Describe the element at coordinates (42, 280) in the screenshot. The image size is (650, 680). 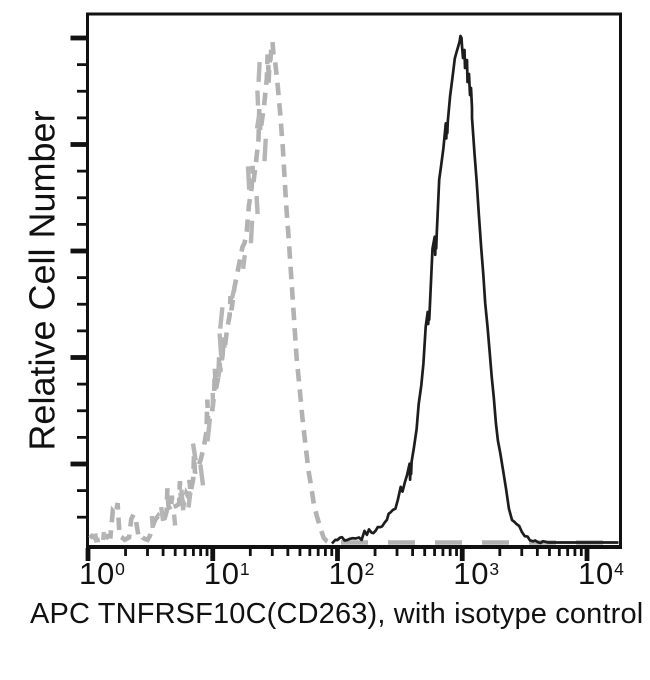
I see `svg-text: Relative Cell Number` at that location.